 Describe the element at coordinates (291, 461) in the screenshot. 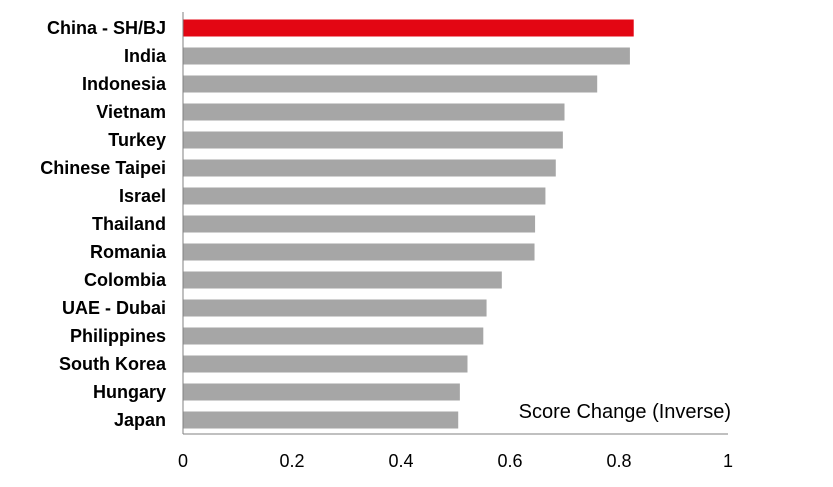

I see `x-tick-label: 0.2` at that location.